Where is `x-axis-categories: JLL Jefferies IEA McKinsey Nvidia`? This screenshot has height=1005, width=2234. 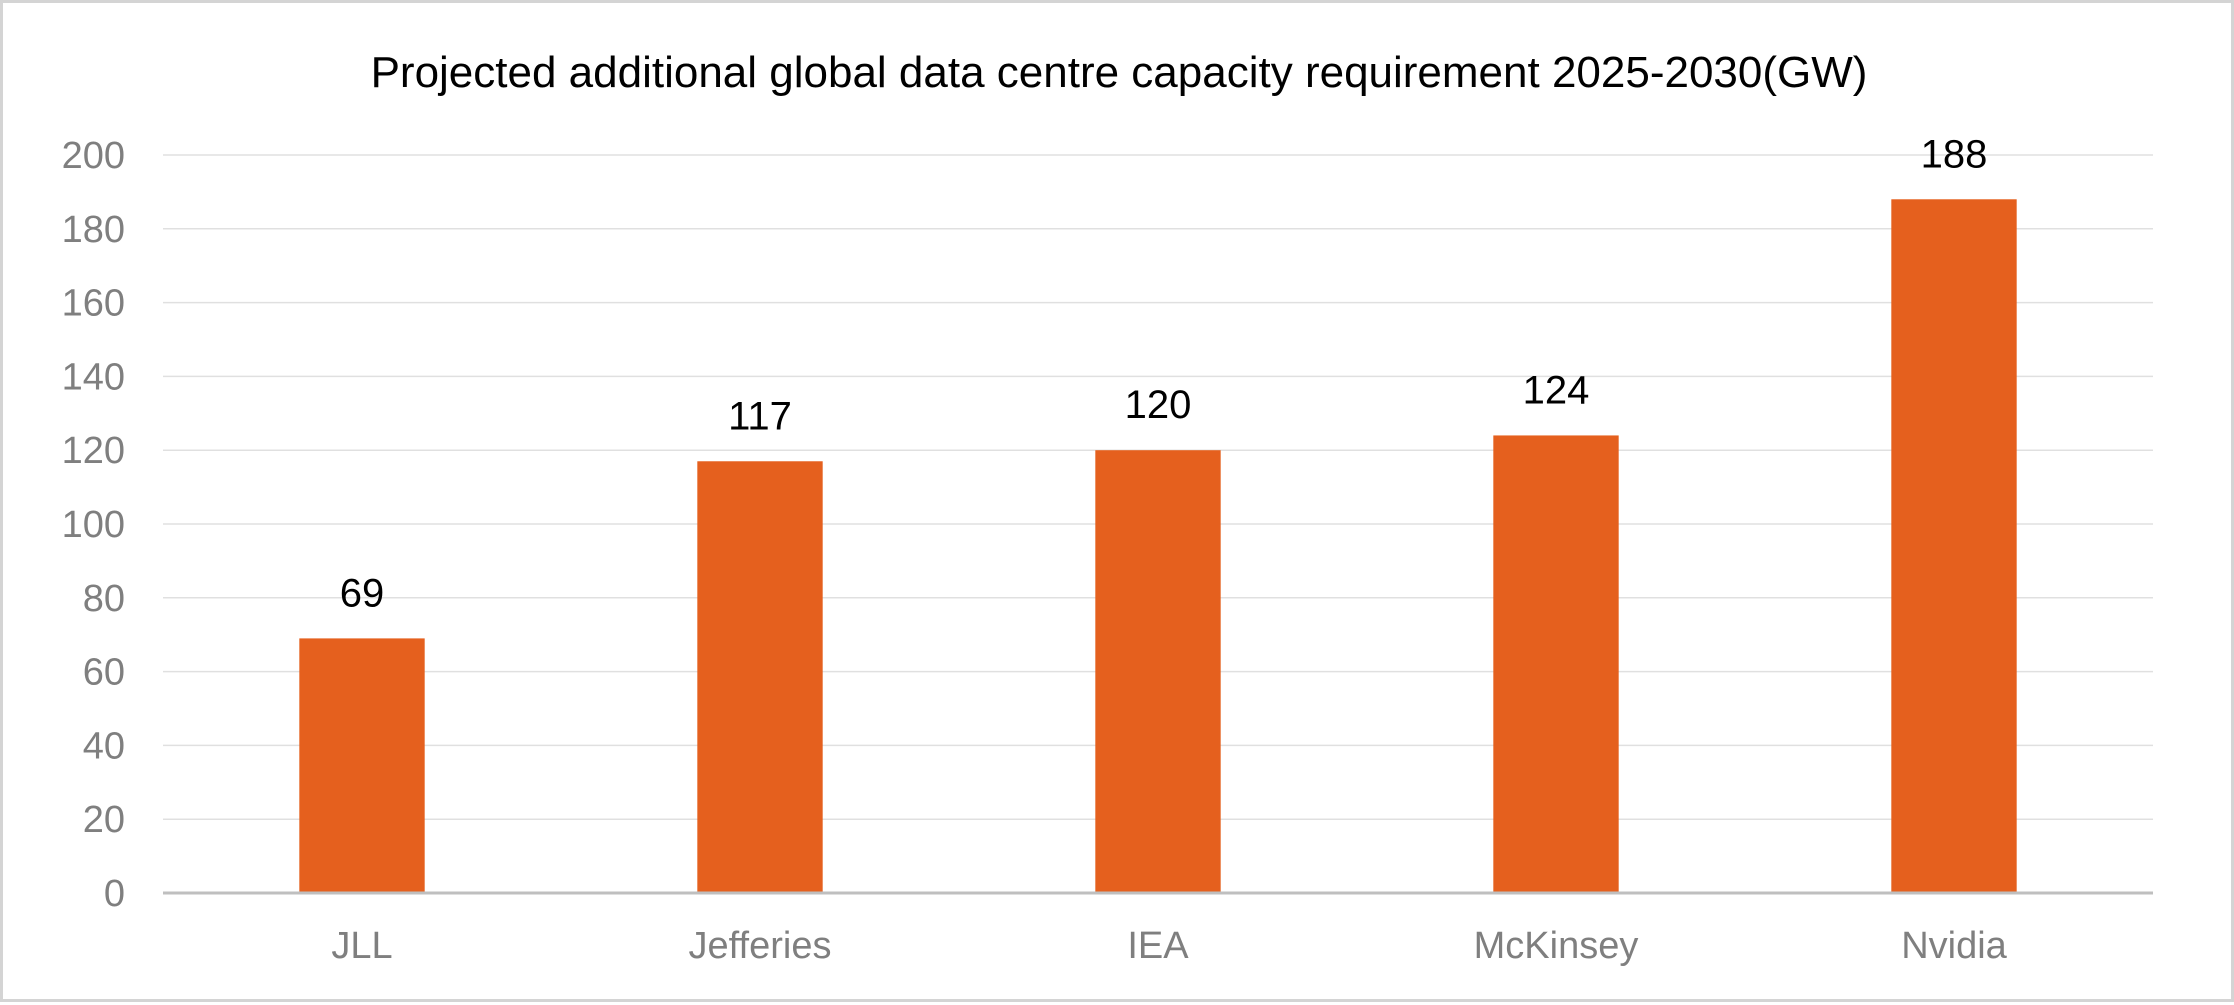
x-axis-categories: JLL Jefferies IEA McKinsey Nvidia is located at coordinates (1169, 946).